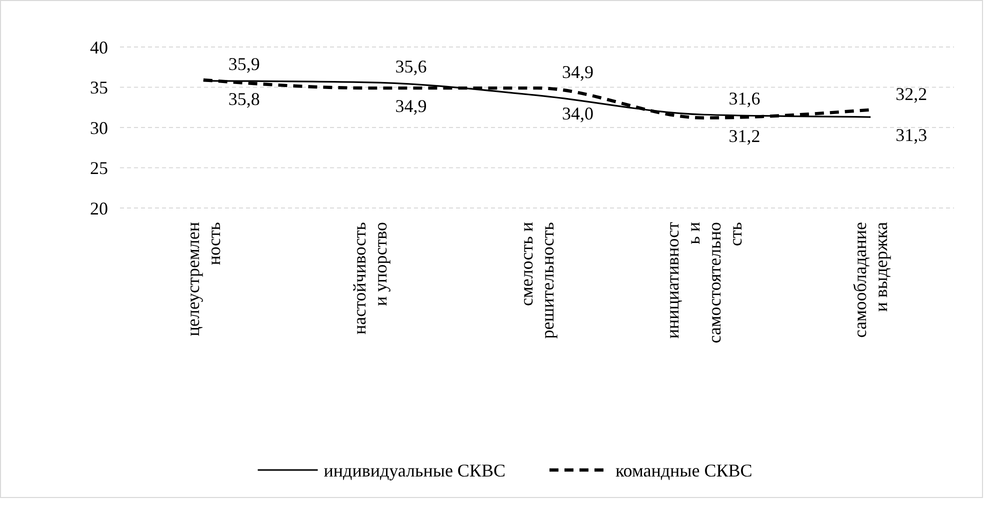 This screenshot has width=994, height=505. I want to click on data-label: 31,2, so click(744, 136).